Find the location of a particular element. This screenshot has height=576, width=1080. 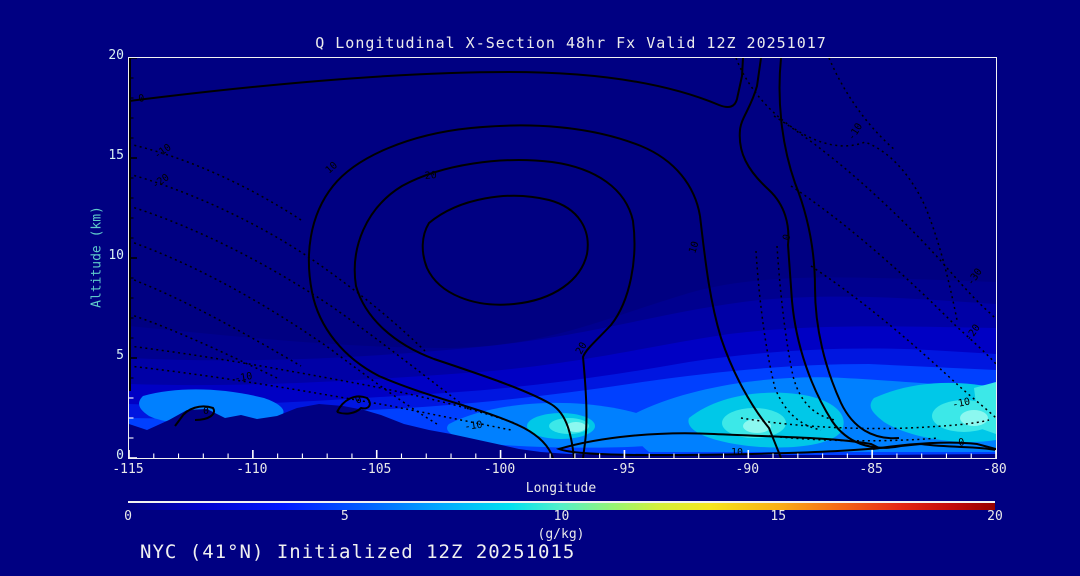

colorbar-units-label: (g/kg) is located at coordinates (561, 534).